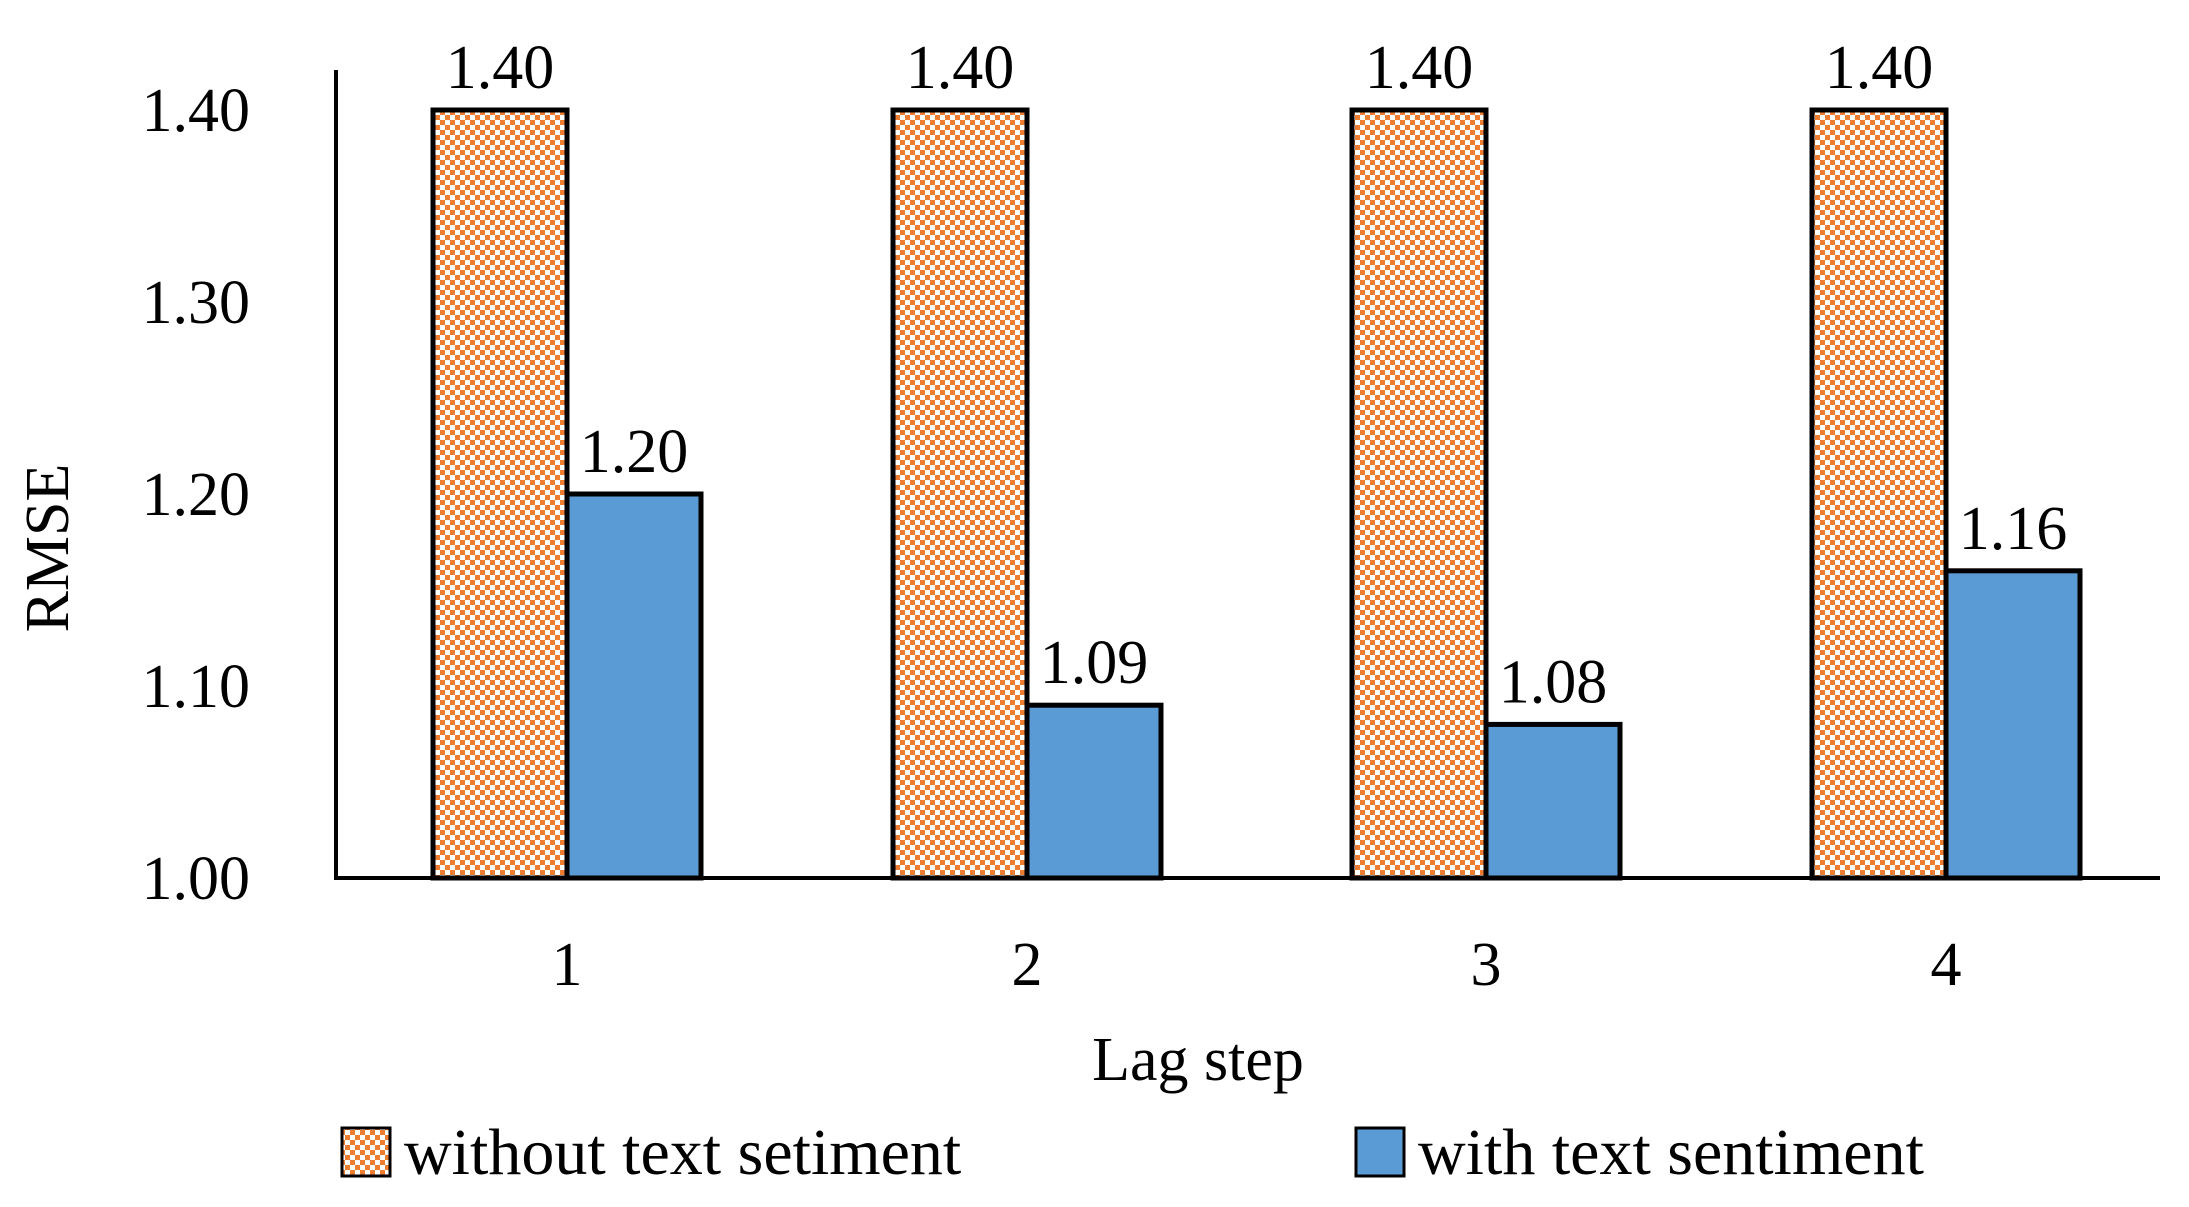 This screenshot has height=1207, width=2189. What do you see at coordinates (196, 303) in the screenshot?
I see `y-tick-label: 1.30` at bounding box center [196, 303].